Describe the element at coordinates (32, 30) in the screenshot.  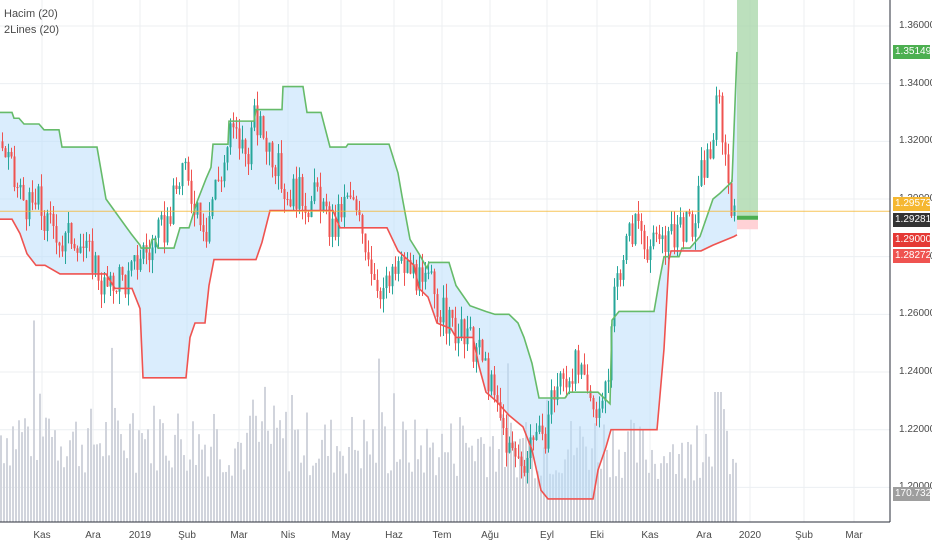
I see `two-lines-indicator-label: 2Lines (20)` at that location.